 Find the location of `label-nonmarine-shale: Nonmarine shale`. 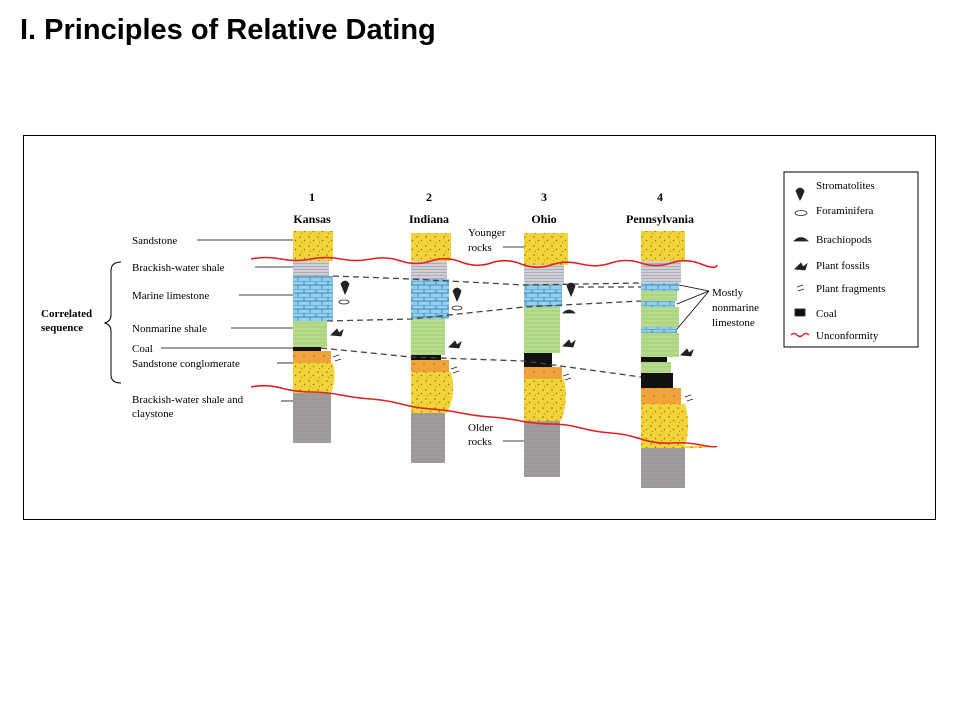

label-nonmarine-shale: Nonmarine shale is located at coordinates (169, 329).